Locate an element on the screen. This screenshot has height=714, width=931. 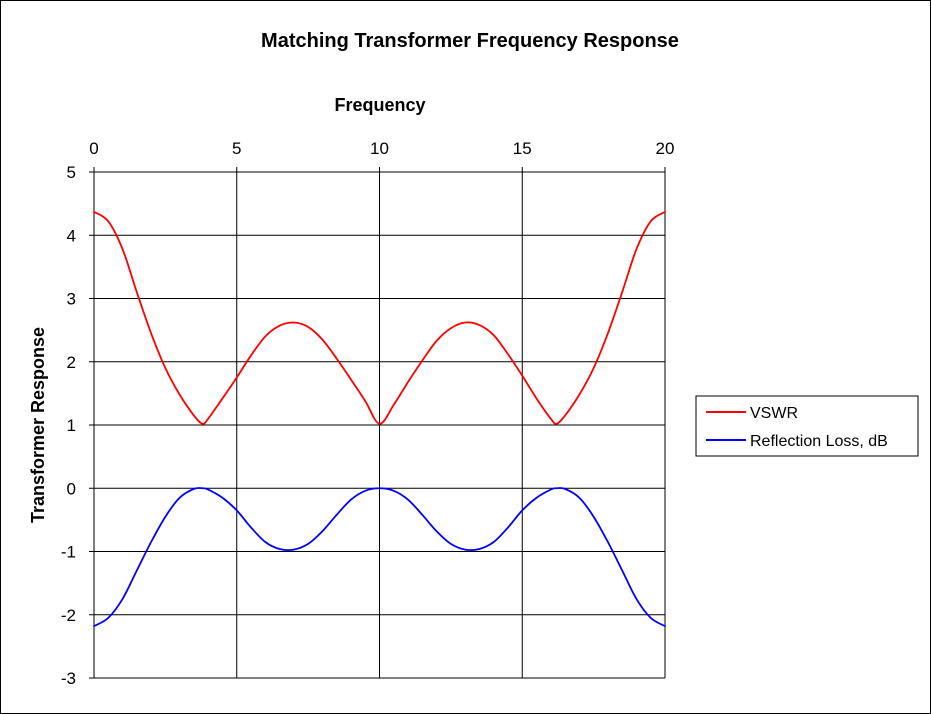
y-tick-label-5: 0 is located at coordinates (71, 488).